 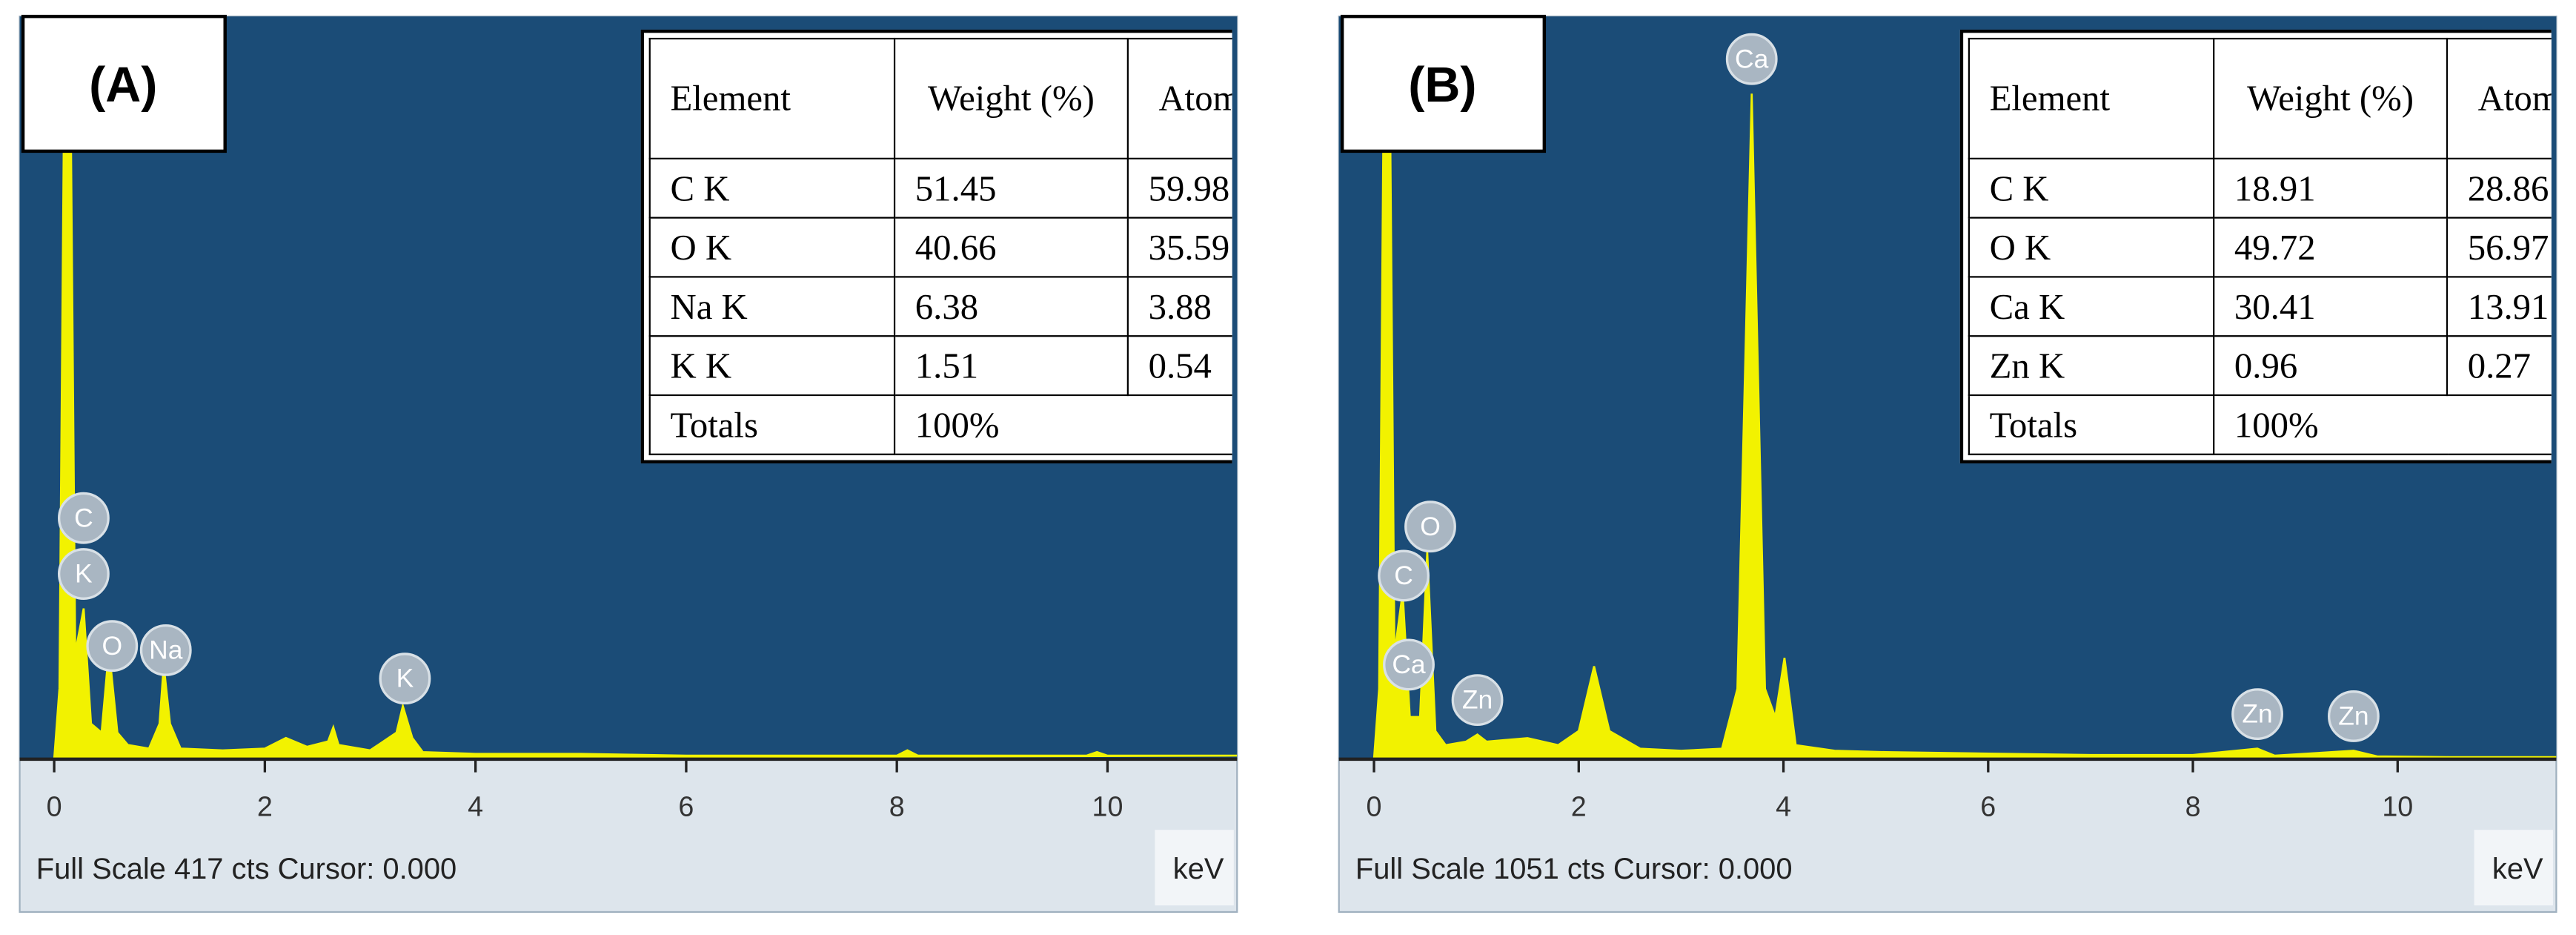 I want to click on table-cell: 30.41, so click(x=2331, y=306).